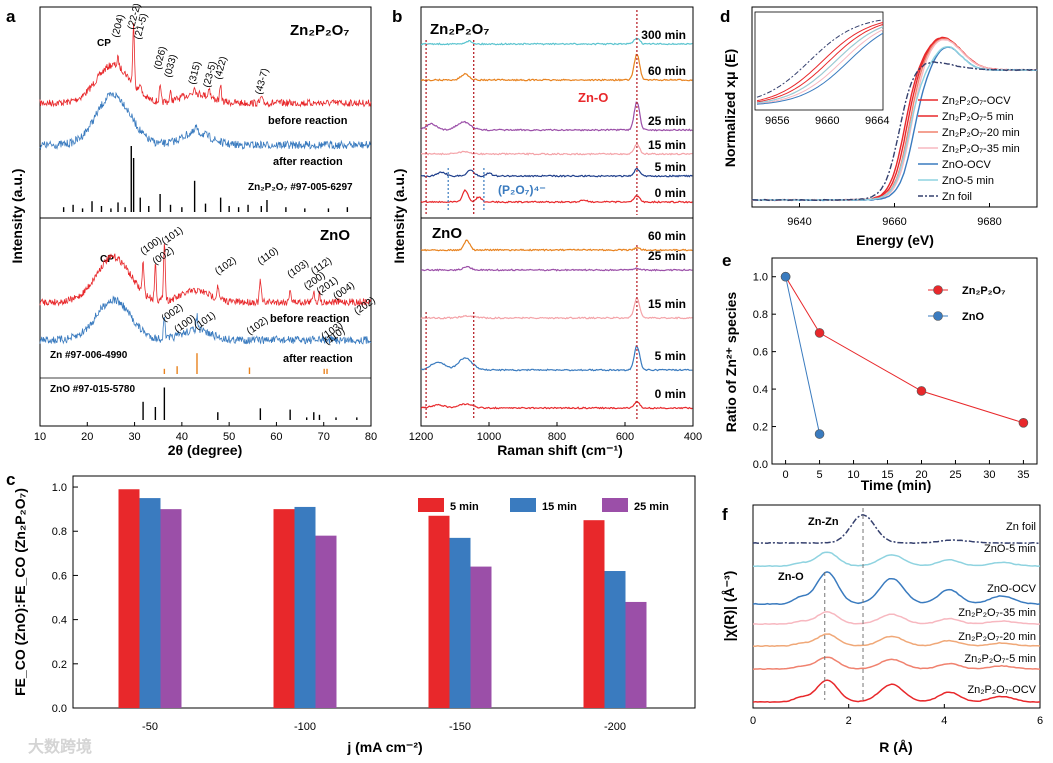  What do you see at coordinates (300, 187) in the screenshot?
I see `panel-a-ref-top: Zn₂P₂O₇ #97-005-6297` at bounding box center [300, 187].